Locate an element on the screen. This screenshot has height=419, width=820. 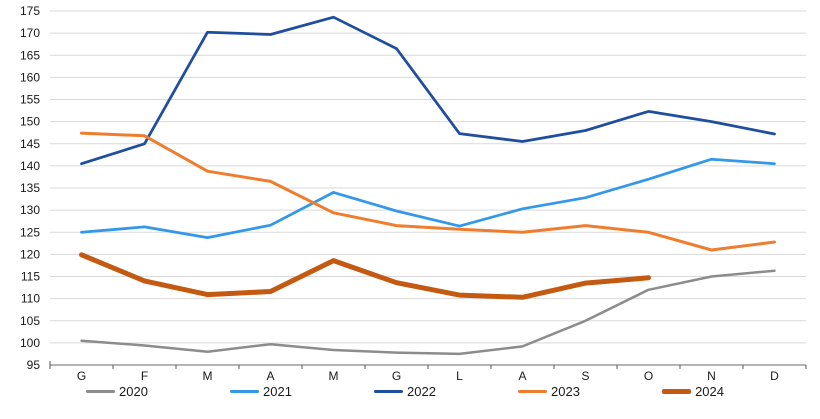
legend-label: 2021 is located at coordinates (277, 391).